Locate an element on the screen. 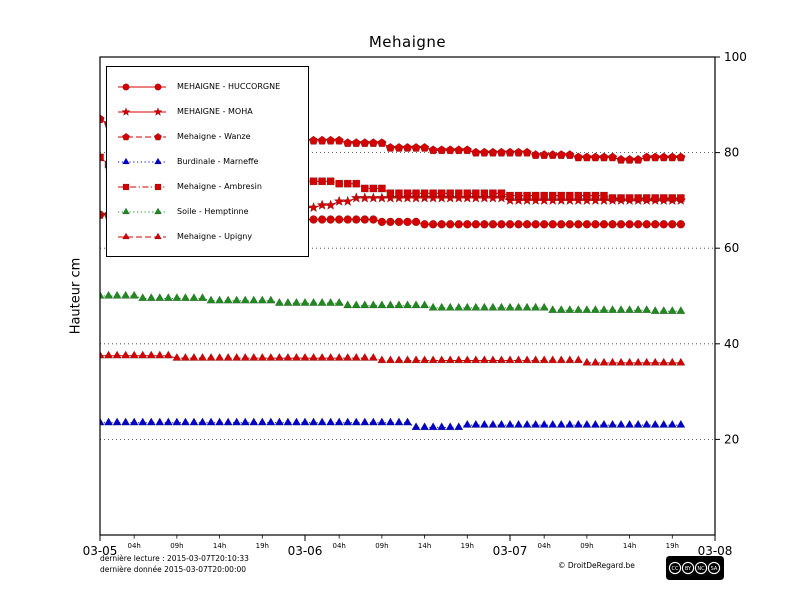 This screenshot has height=600, width=800. svg-text: 100 is located at coordinates (735, 57).